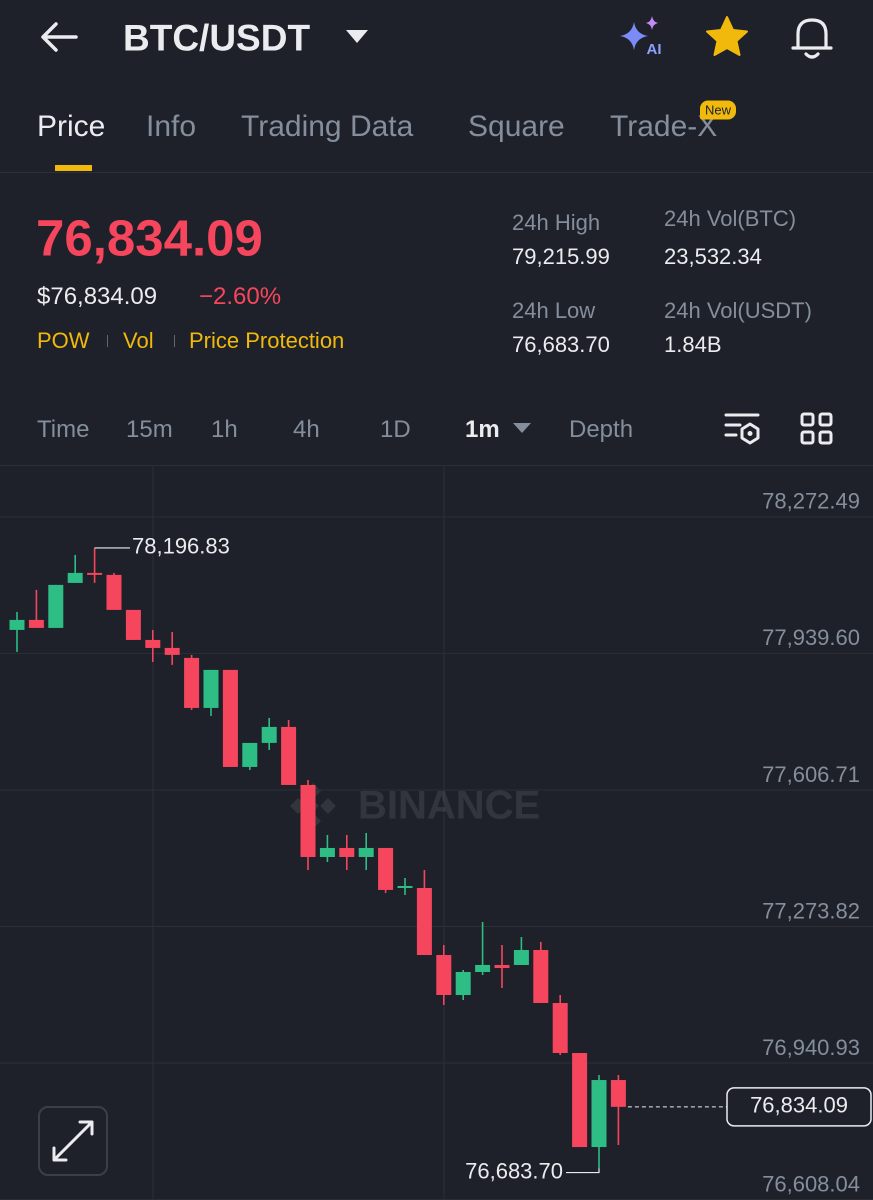 This screenshot has height=1200, width=873. What do you see at coordinates (267, 340) in the screenshot?
I see `tag-price-protection: Price Protection` at bounding box center [267, 340].